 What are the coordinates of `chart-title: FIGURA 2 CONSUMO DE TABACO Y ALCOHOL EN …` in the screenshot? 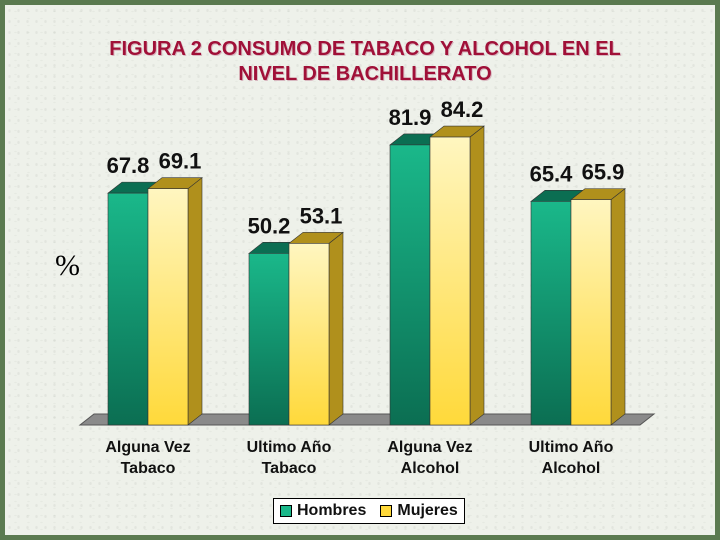 It's located at (365, 62).